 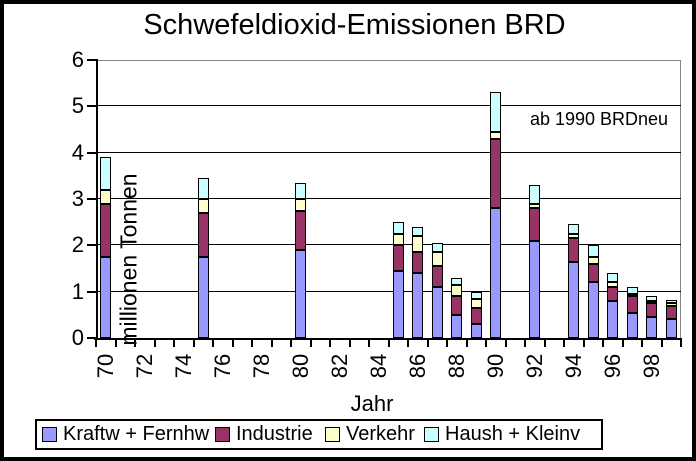 What do you see at coordinates (372, 403) in the screenshot?
I see `x-axis-title: Jahr` at bounding box center [372, 403].